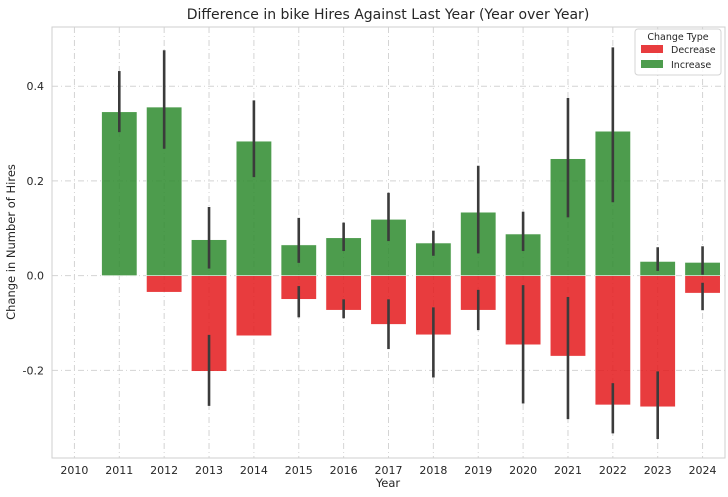 The height and width of the screenshot is (497, 728). What do you see at coordinates (254, 470) in the screenshot?
I see `x-tick-label: 2014` at bounding box center [254, 470].